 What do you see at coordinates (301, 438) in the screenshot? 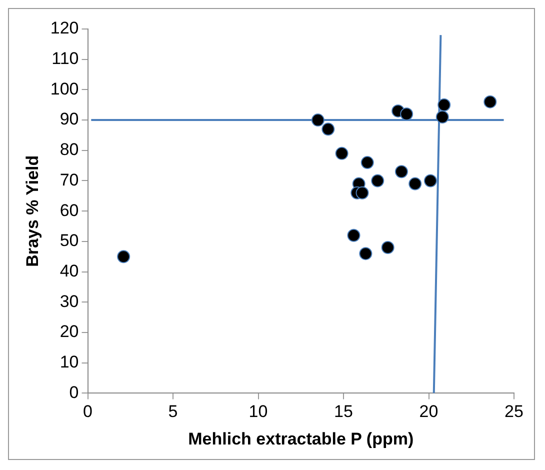
I see `x-axis-title: Mehlich extractable P (ppm)` at bounding box center [301, 438].